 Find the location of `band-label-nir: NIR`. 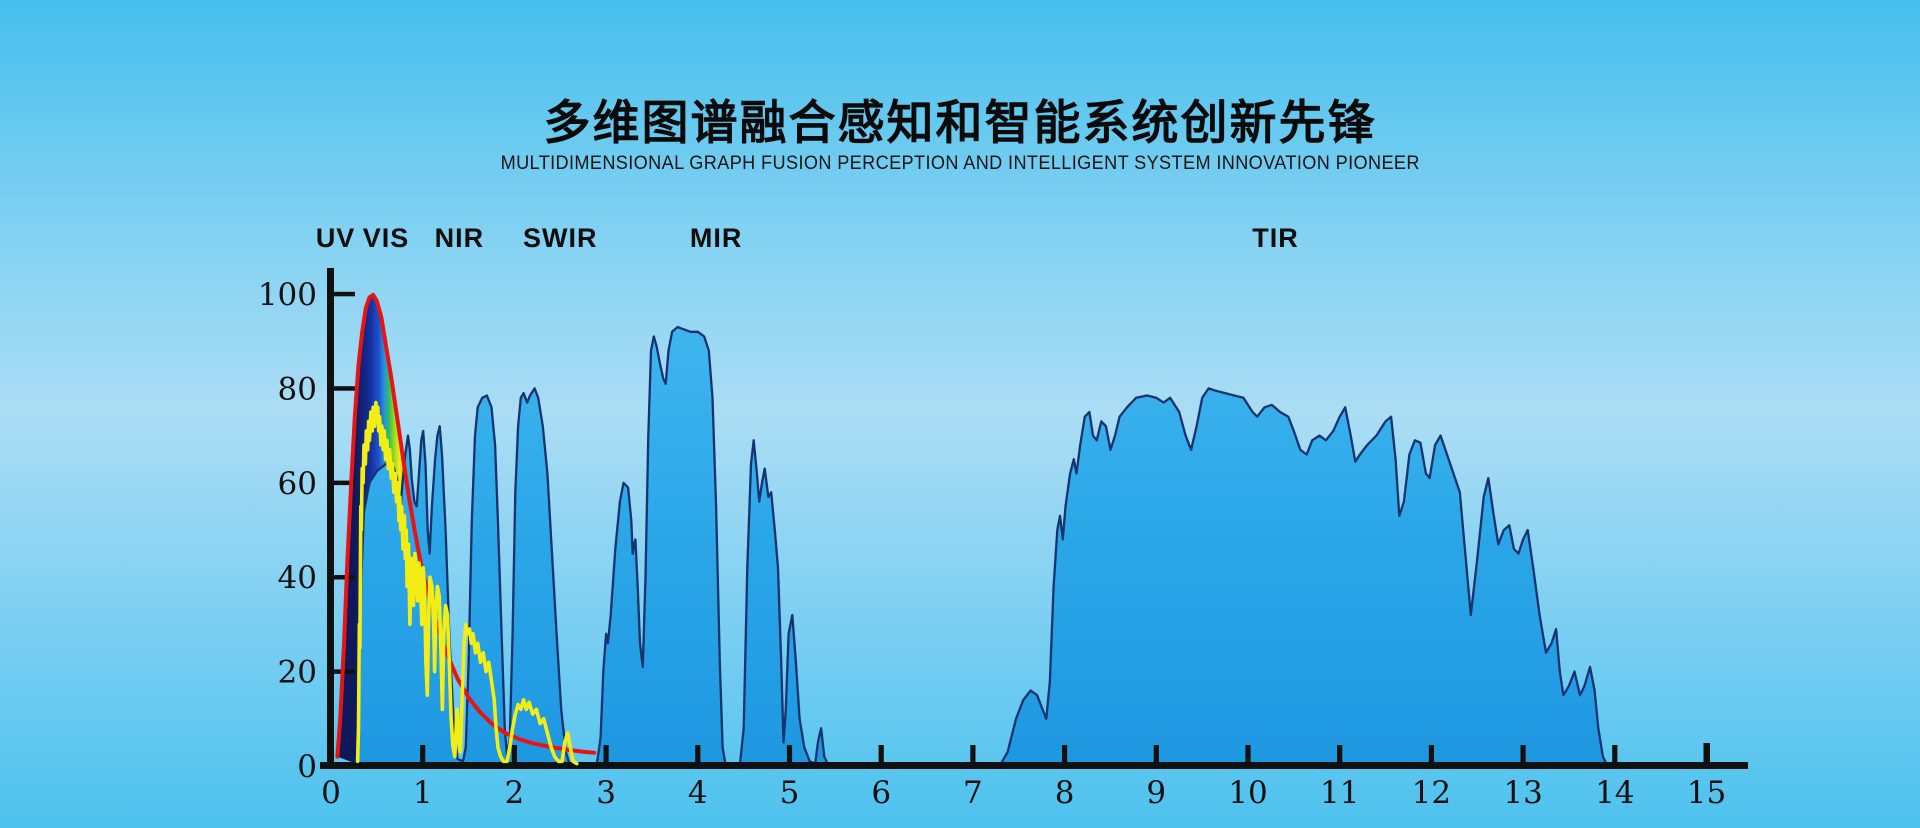

band-label-nir: NIR is located at coordinates (460, 238).